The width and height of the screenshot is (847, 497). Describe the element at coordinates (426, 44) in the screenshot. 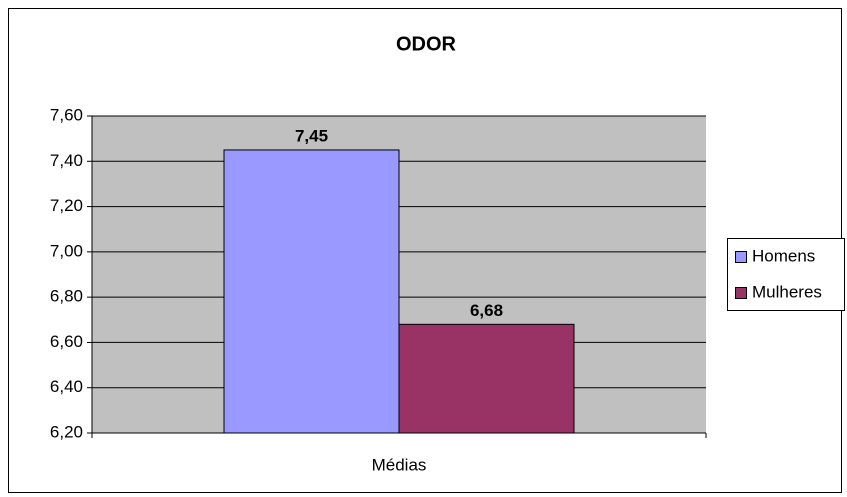

I see `chart-title: ODOR` at that location.